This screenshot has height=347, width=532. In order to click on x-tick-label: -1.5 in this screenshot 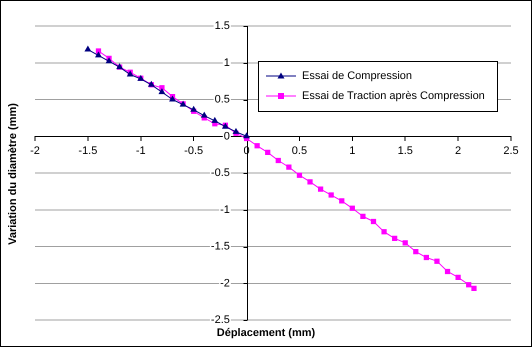, I will do `click(88, 150)`.